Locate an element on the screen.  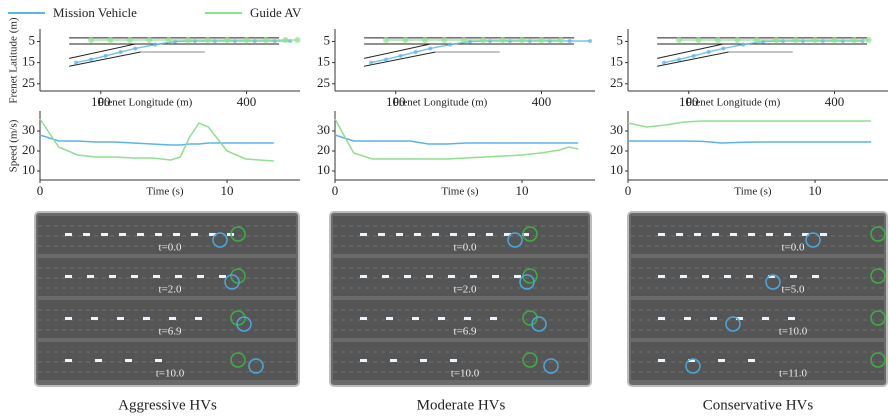
panel-caption: Moderate HVs is located at coordinates (461, 405).